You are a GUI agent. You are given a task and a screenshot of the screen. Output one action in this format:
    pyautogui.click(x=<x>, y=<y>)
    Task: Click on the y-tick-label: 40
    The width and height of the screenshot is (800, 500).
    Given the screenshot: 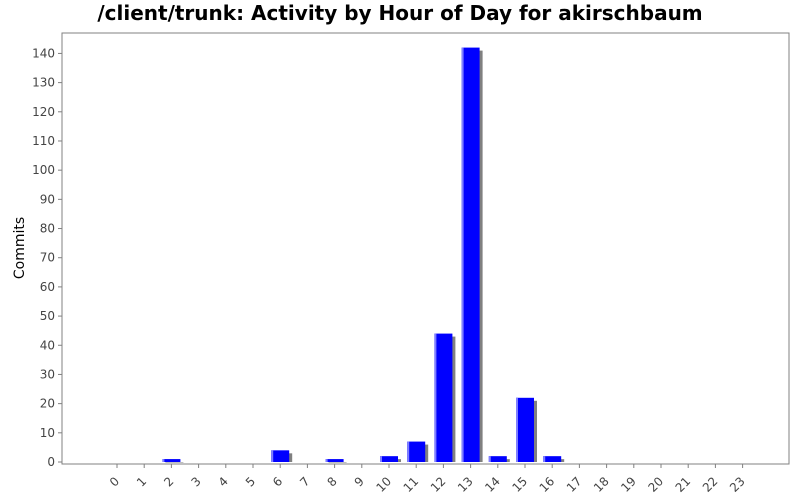 What is the action you would take?
    pyautogui.click(x=47, y=345)
    